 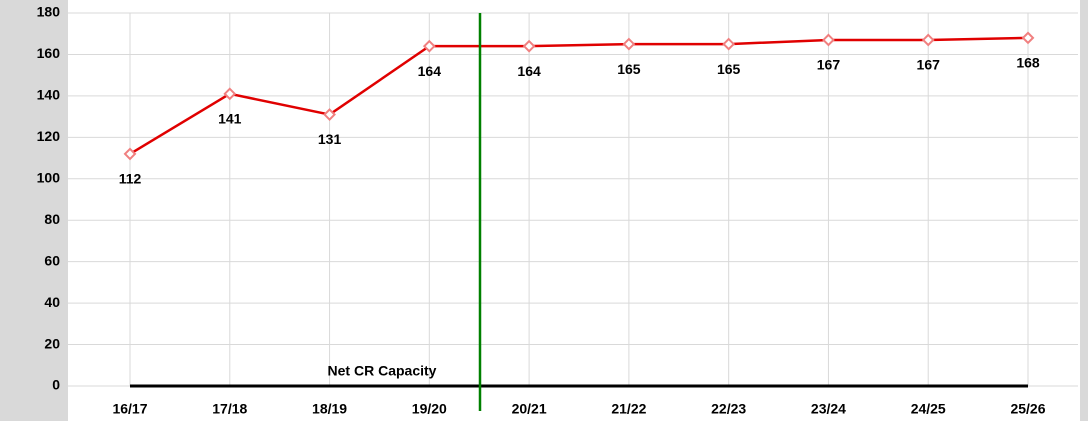 What do you see at coordinates (49, 177) in the screenshot?
I see `y-tick-label: 100` at bounding box center [49, 177].